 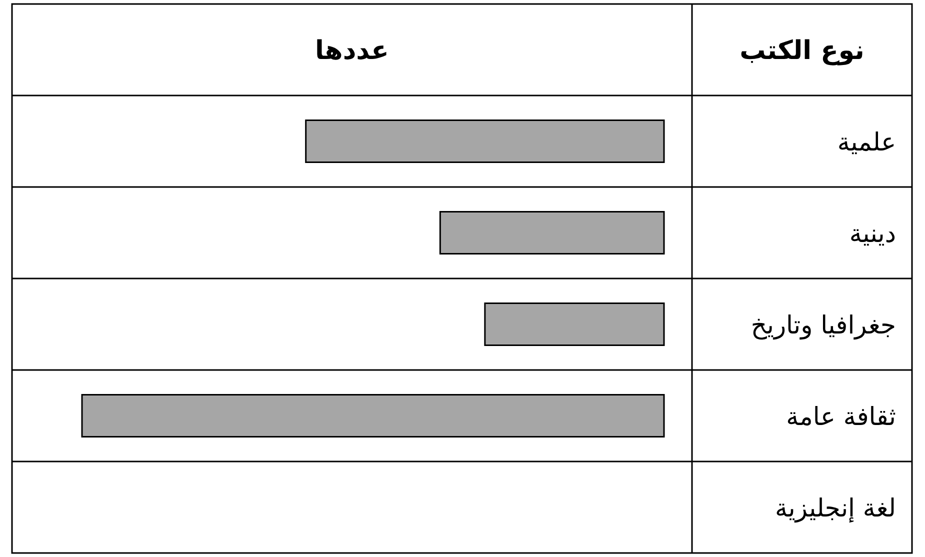 What do you see at coordinates (872, 233) in the screenshot?
I see `y-tick-label: دينية` at bounding box center [872, 233].